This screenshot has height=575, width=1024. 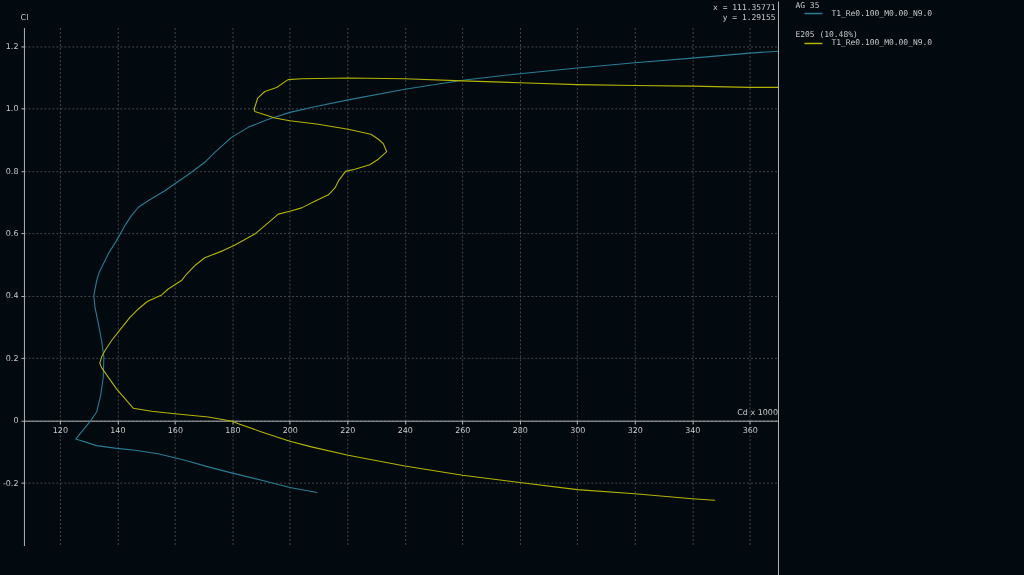 I want to click on text: y = 1.29155, so click(x=749, y=17).